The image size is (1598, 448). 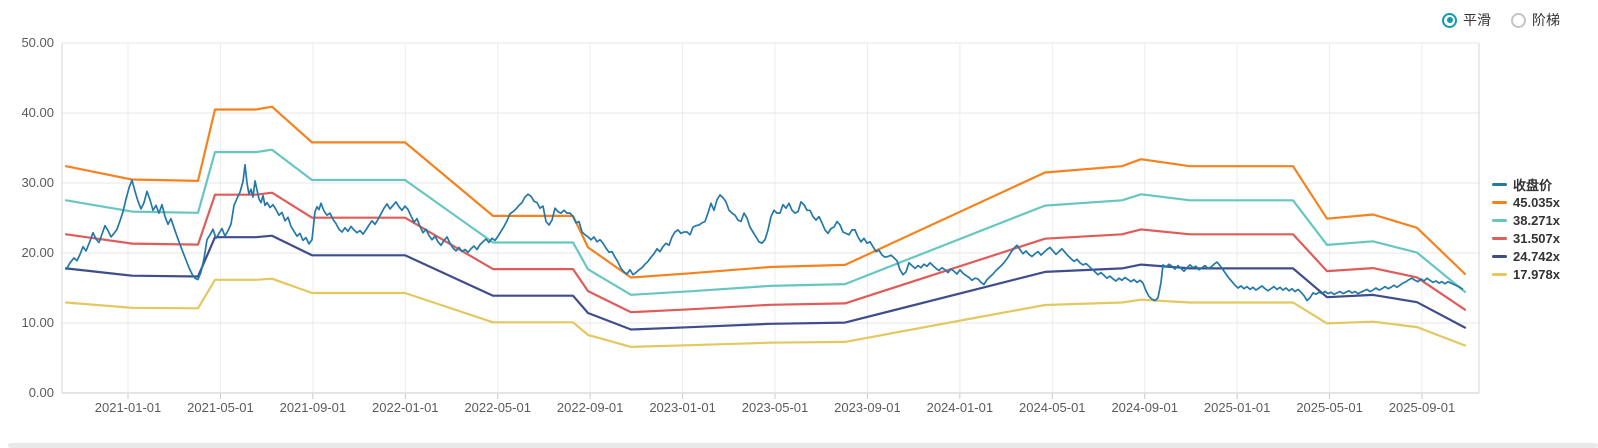 What do you see at coordinates (590, 407) in the screenshot?
I see `x-axis-label: 2022-09-01` at bounding box center [590, 407].